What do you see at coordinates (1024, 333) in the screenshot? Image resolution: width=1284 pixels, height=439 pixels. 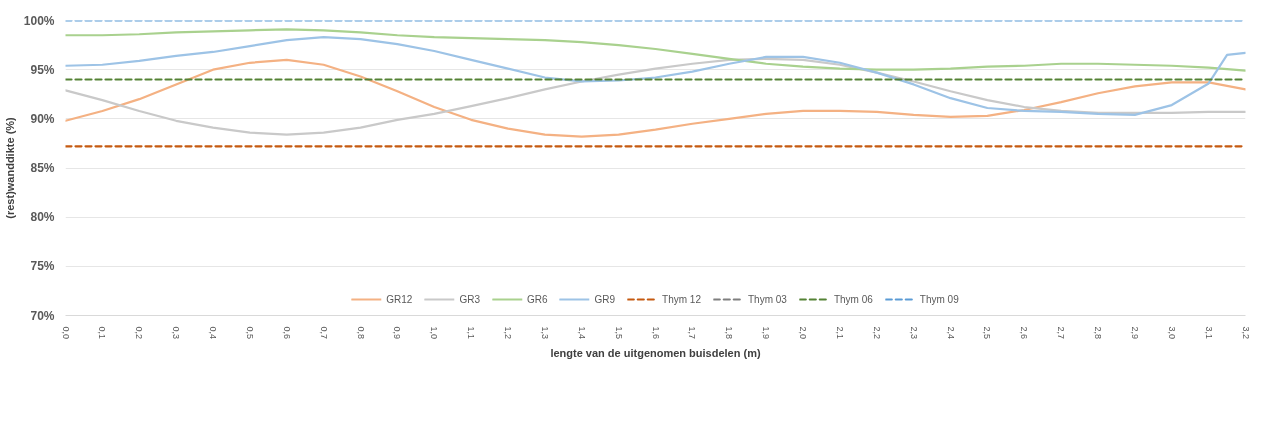 I see `x-tick-label: 2,6` at bounding box center [1024, 333].